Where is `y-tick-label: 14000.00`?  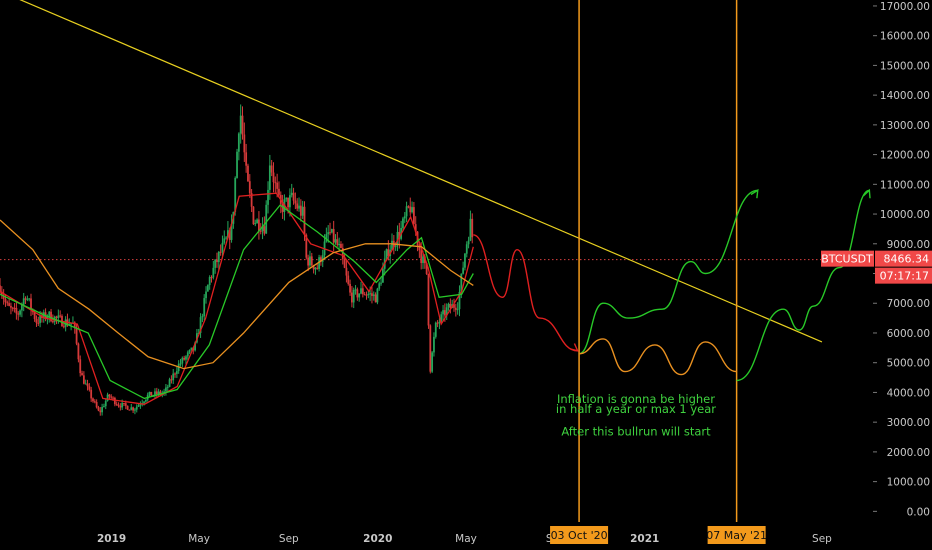 y-tick-label: 14000.00 is located at coordinates (905, 96).